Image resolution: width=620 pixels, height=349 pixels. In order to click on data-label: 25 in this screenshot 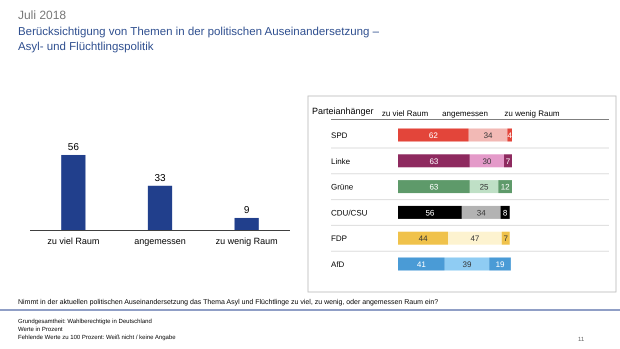, I will do `click(485, 187)`.